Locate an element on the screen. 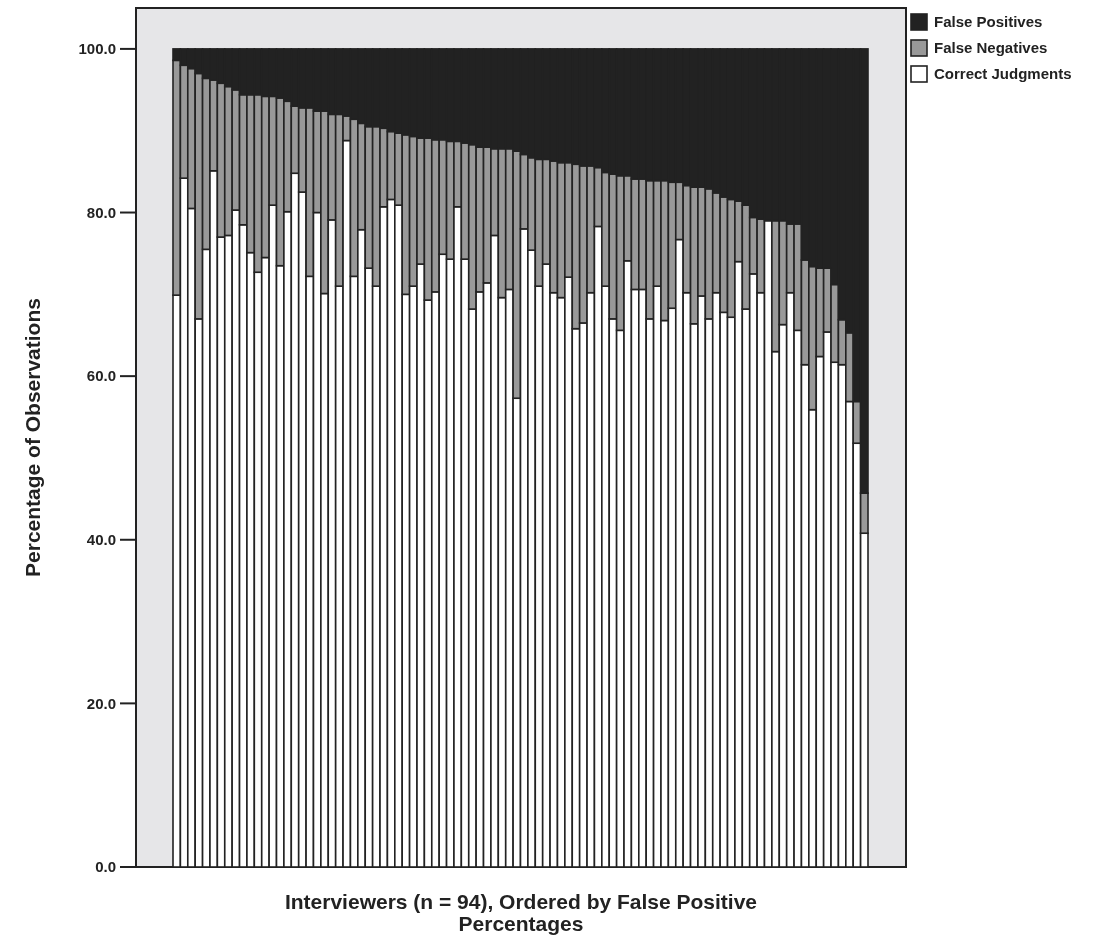 The width and height of the screenshot is (1119, 942). y-tick-label: 80.0 is located at coordinates (101, 212).